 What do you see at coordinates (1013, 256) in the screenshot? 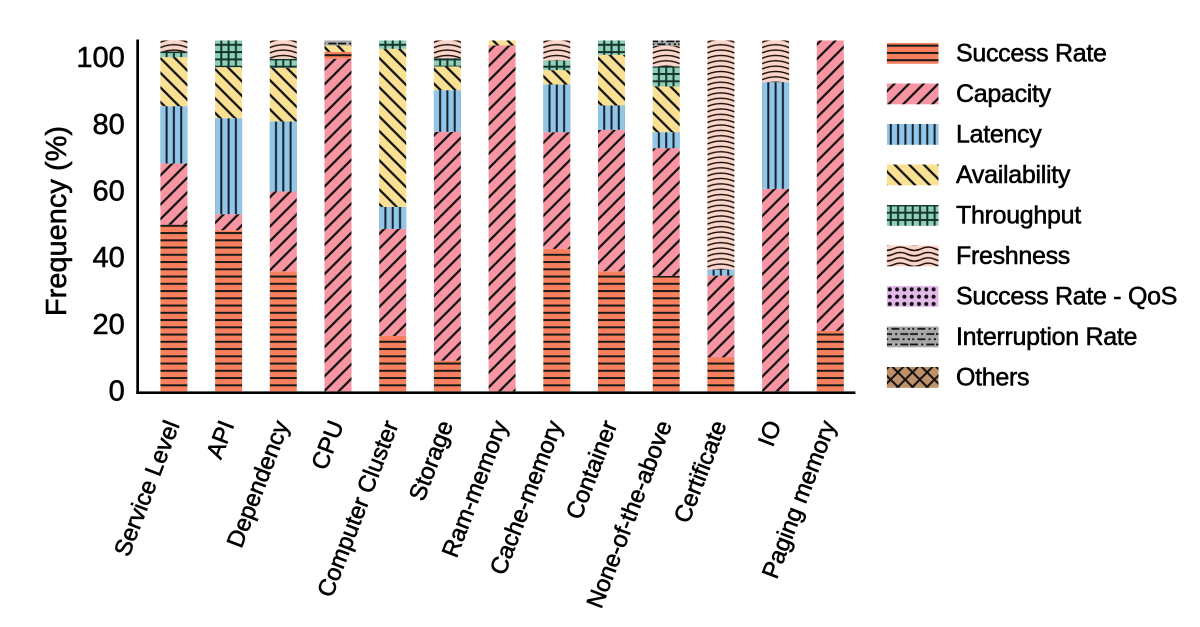
I see `svg-text: Freshness` at bounding box center [1013, 256].